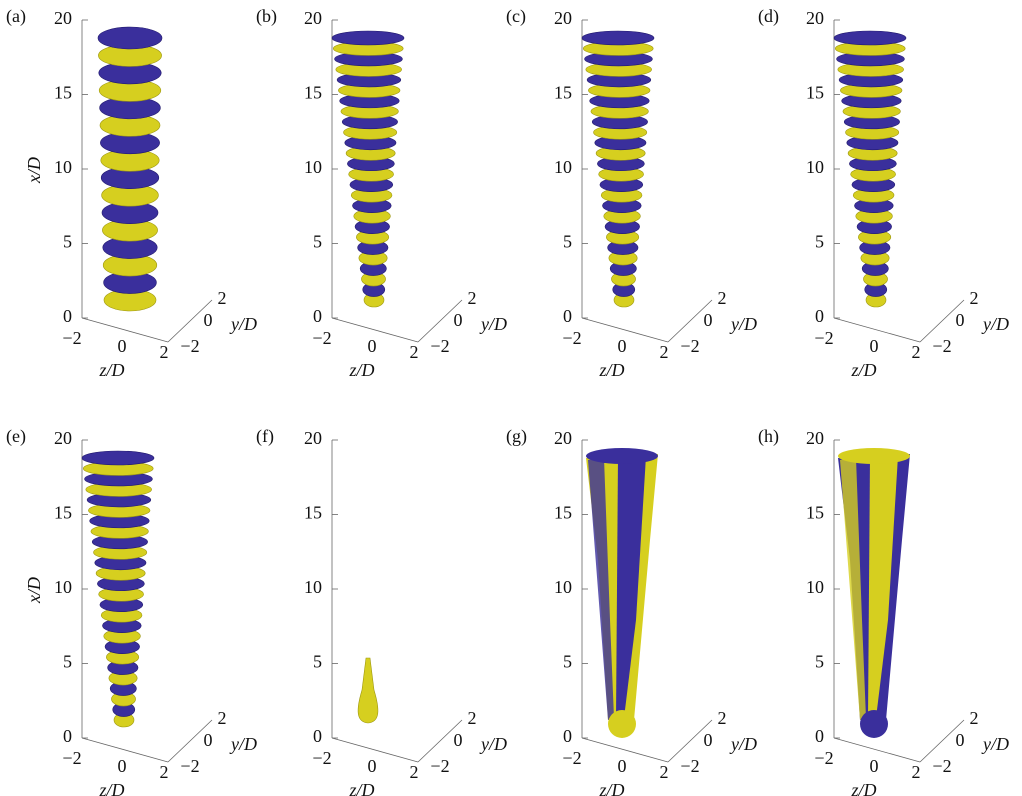  Describe the element at coordinates (16, 16) in the screenshot. I see `panel-label: (a)` at that location.